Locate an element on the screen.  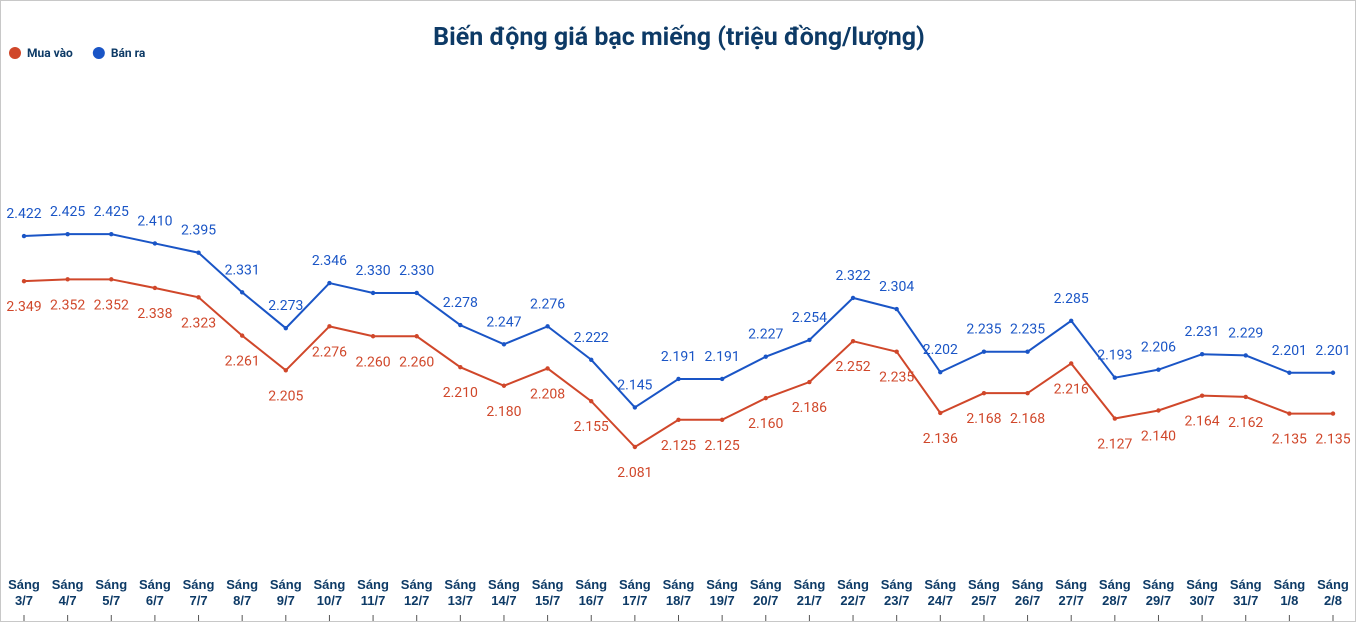
x-tick-label: Sáng 21/7 is located at coordinates (809, 592).